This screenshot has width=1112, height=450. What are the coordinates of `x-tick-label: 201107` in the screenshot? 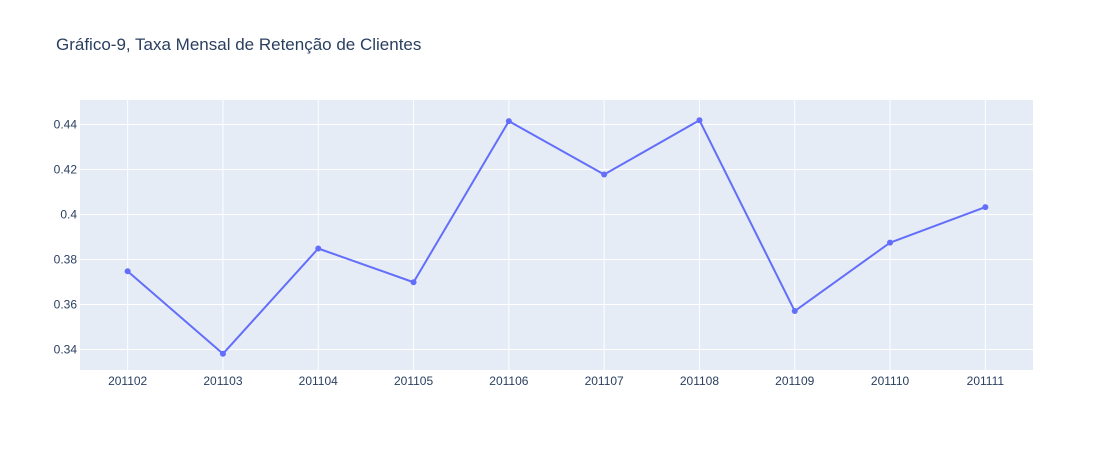 It's located at (604, 381).